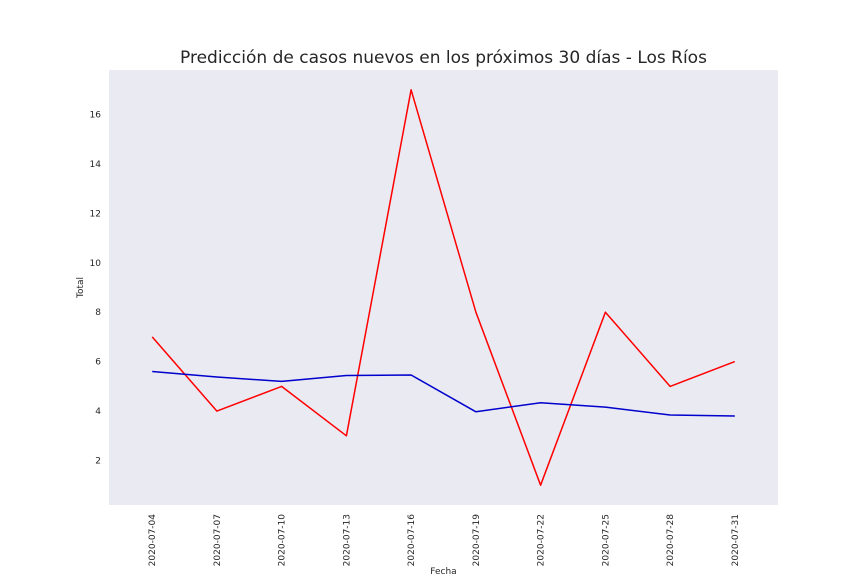 This screenshot has width=864, height=576. I want to click on x-tick-label: 2020-07-25, so click(606, 540).